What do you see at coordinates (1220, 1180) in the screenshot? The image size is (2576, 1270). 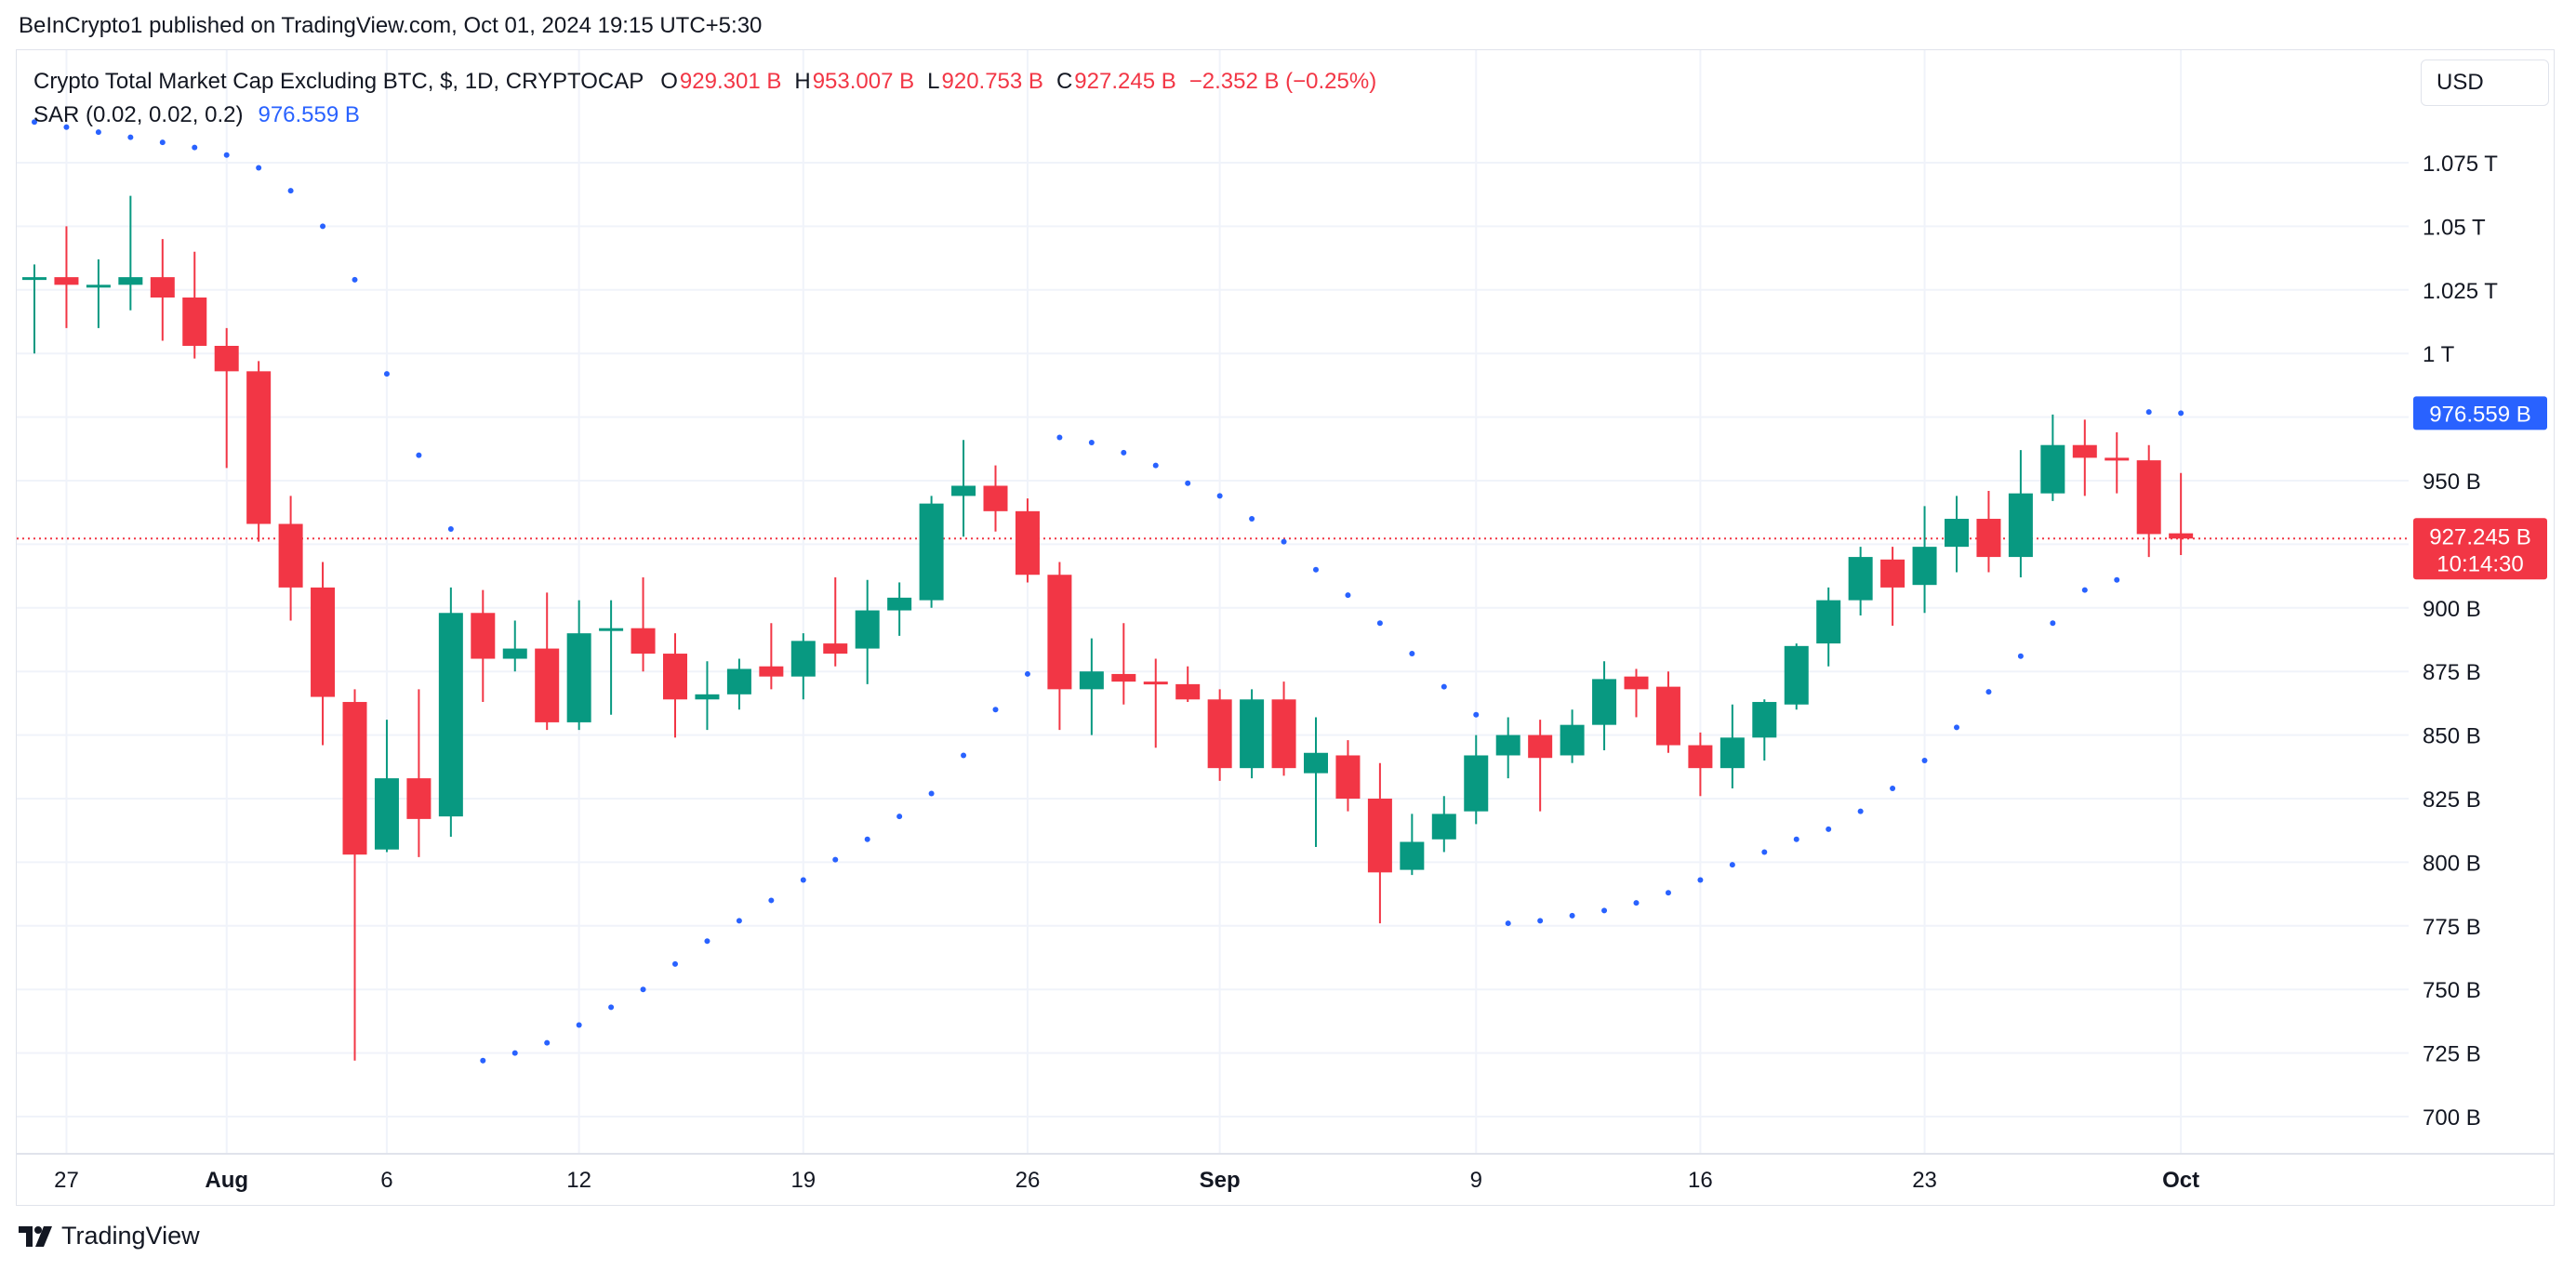 I see `x-tick-label: Sep` at bounding box center [1220, 1180].